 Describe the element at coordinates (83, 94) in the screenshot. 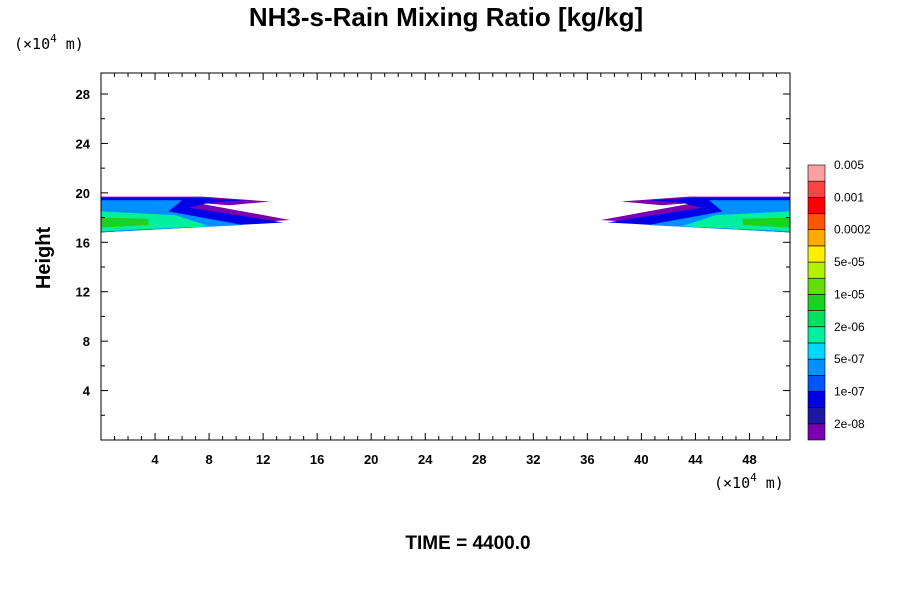

I see `y-tick-label: 28` at that location.